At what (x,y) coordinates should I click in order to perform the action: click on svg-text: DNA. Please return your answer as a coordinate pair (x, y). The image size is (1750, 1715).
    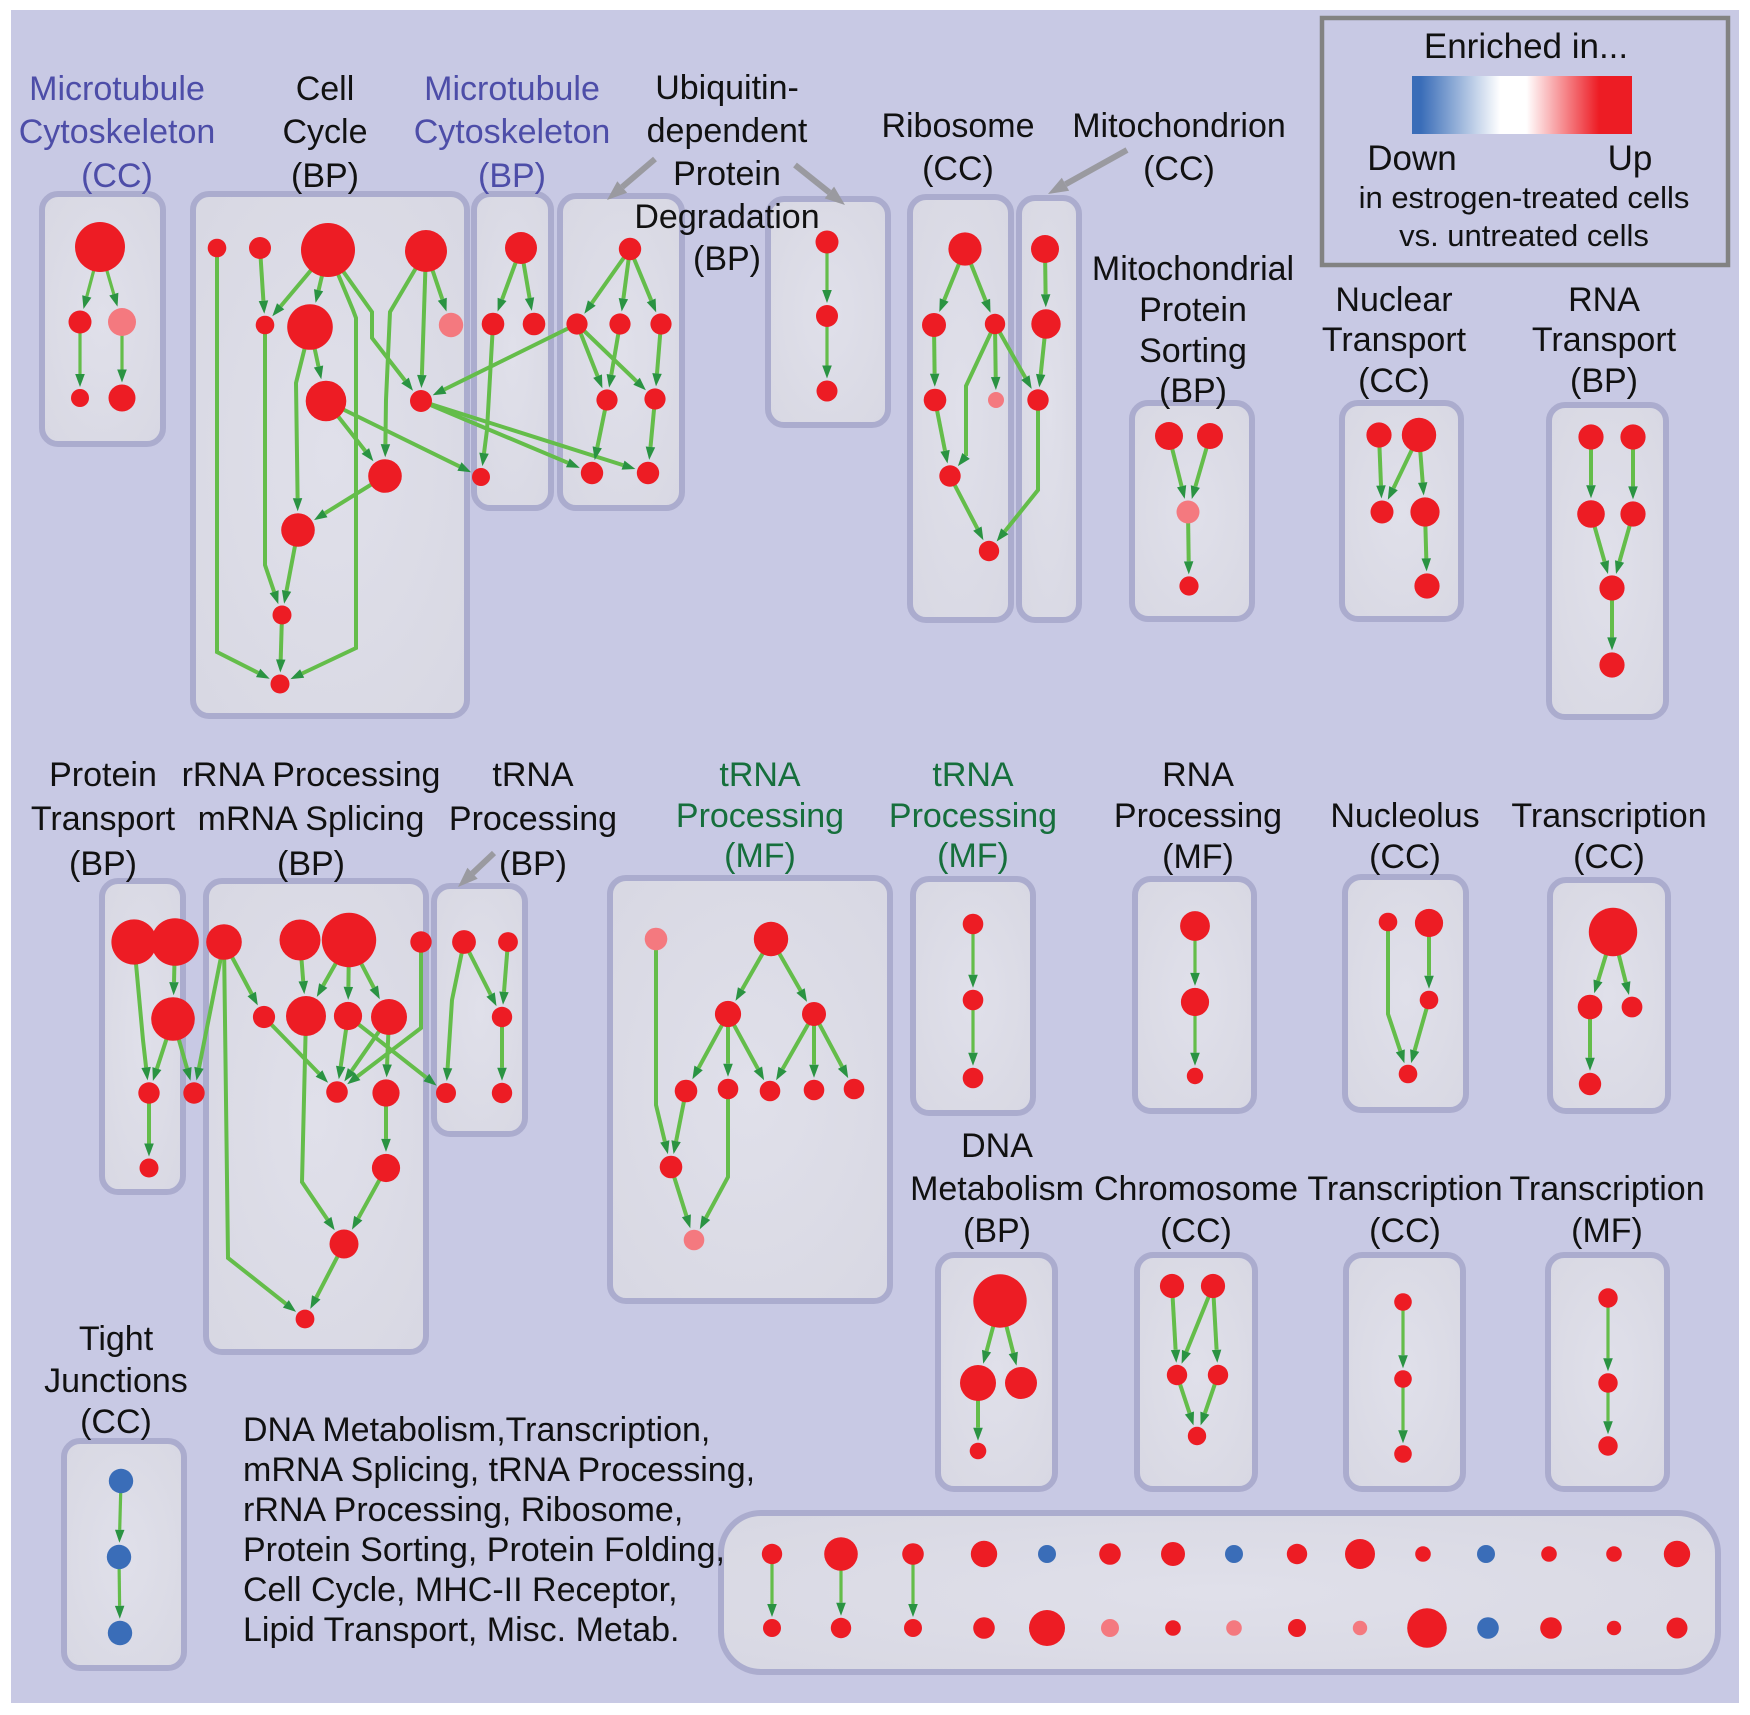
    Looking at the image, I should click on (997, 1146).